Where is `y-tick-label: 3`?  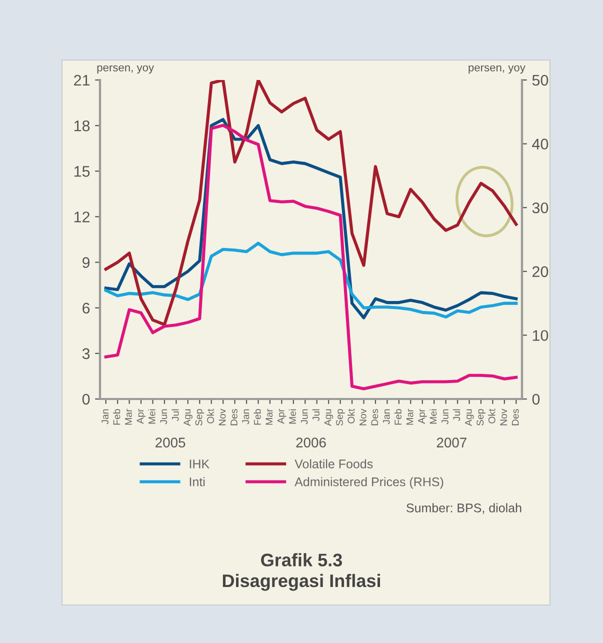 y-tick-label: 3 is located at coordinates (86, 354).